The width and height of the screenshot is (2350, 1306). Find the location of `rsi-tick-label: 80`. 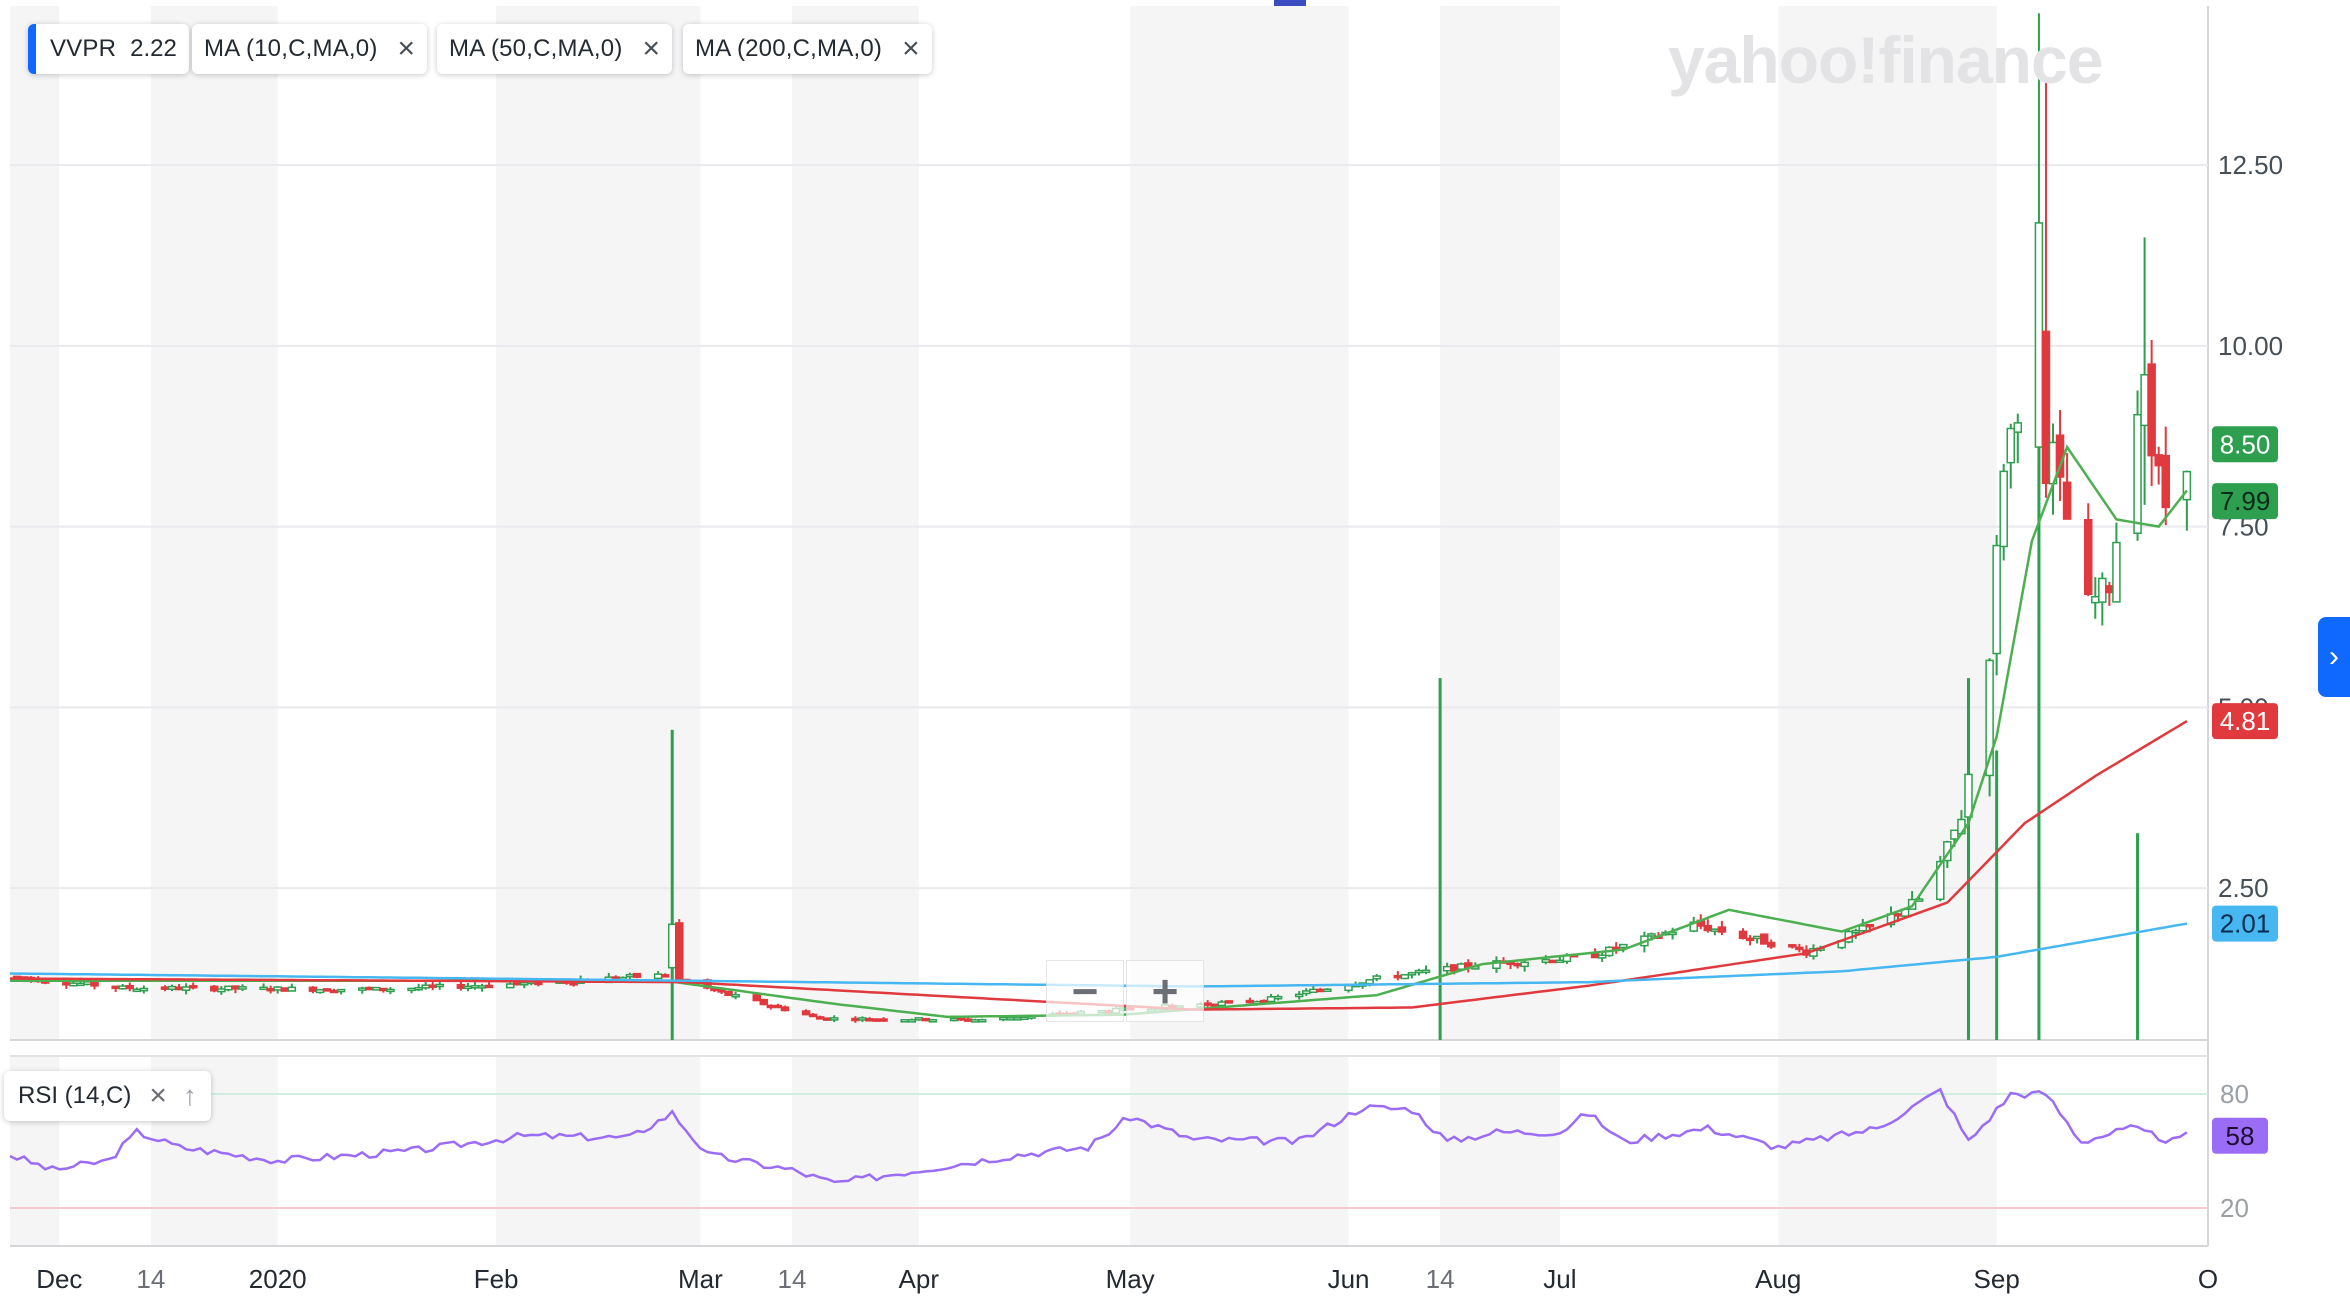

rsi-tick-label: 80 is located at coordinates (2234, 1094).